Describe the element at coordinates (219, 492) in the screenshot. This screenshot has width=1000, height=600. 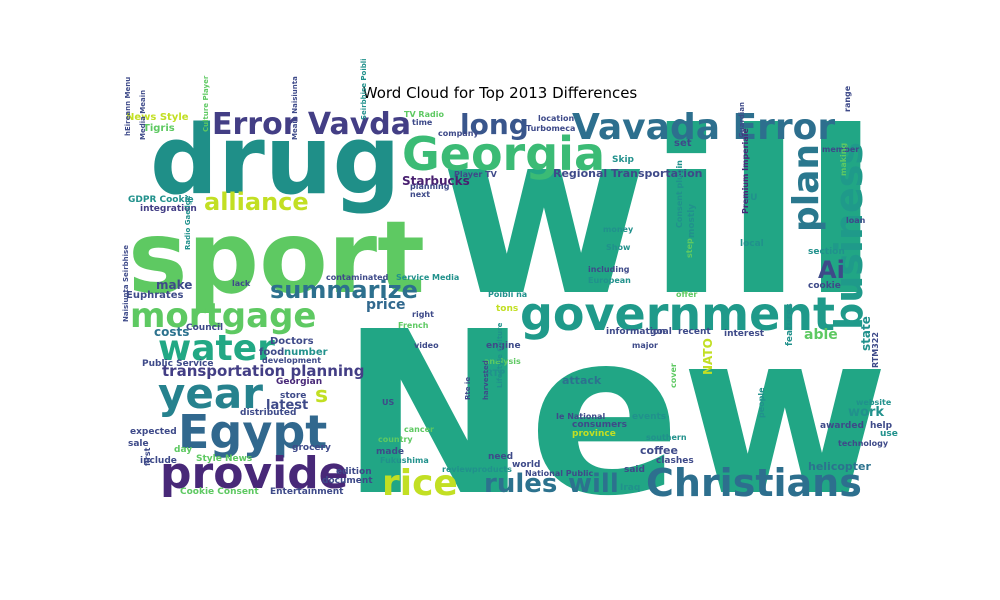
I see `word-cookie-consent: Cookie Consent` at that location.